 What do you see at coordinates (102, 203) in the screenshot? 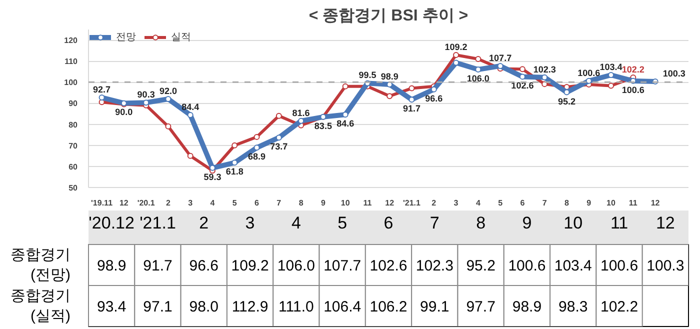
I see `x-tick-label: '19.11` at bounding box center [102, 203].